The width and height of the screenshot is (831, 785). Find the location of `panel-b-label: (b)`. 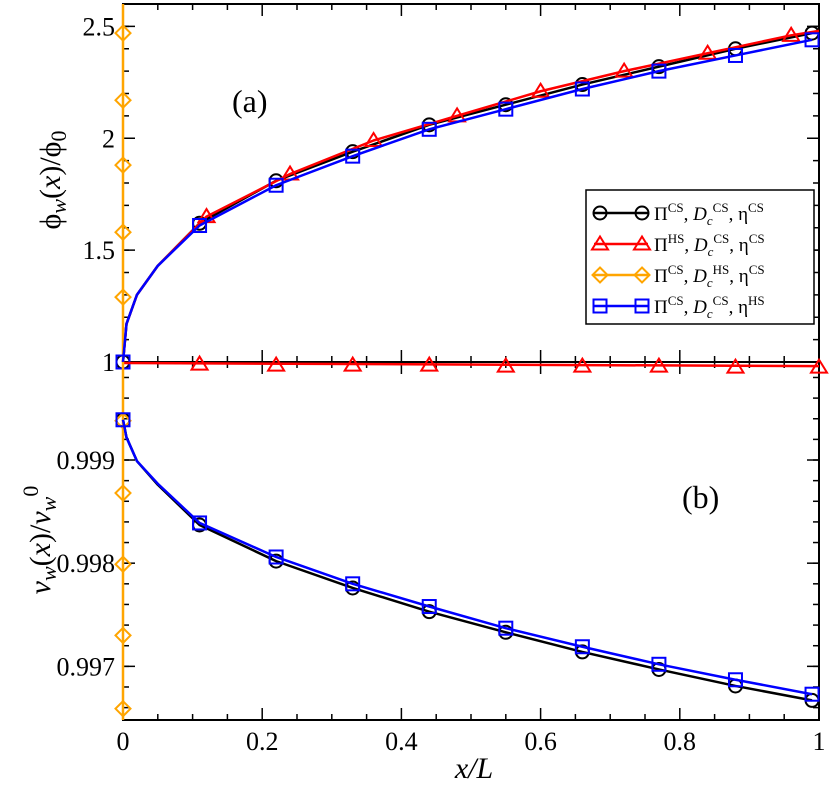

panel-b-label: (b) is located at coordinates (700, 497).